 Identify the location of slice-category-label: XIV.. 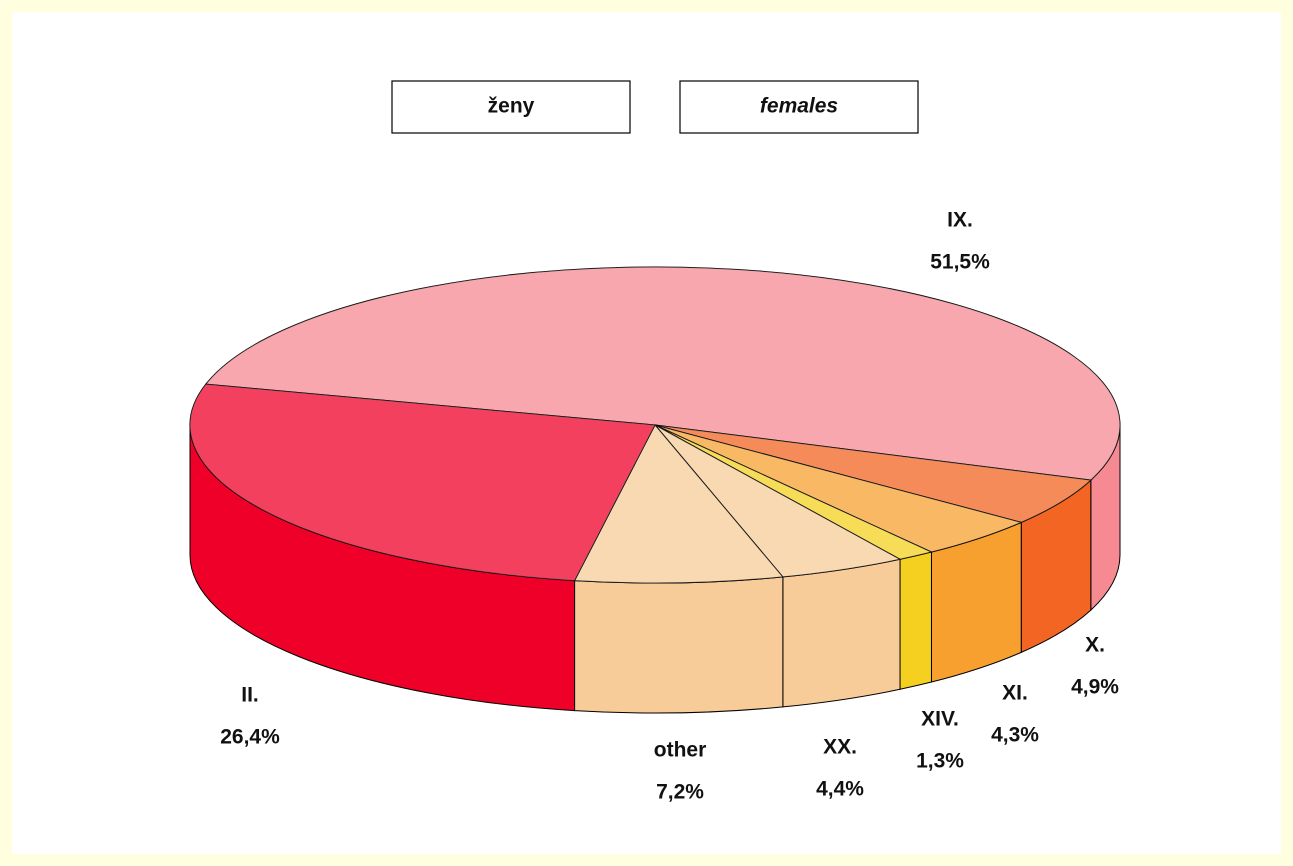
(940, 719).